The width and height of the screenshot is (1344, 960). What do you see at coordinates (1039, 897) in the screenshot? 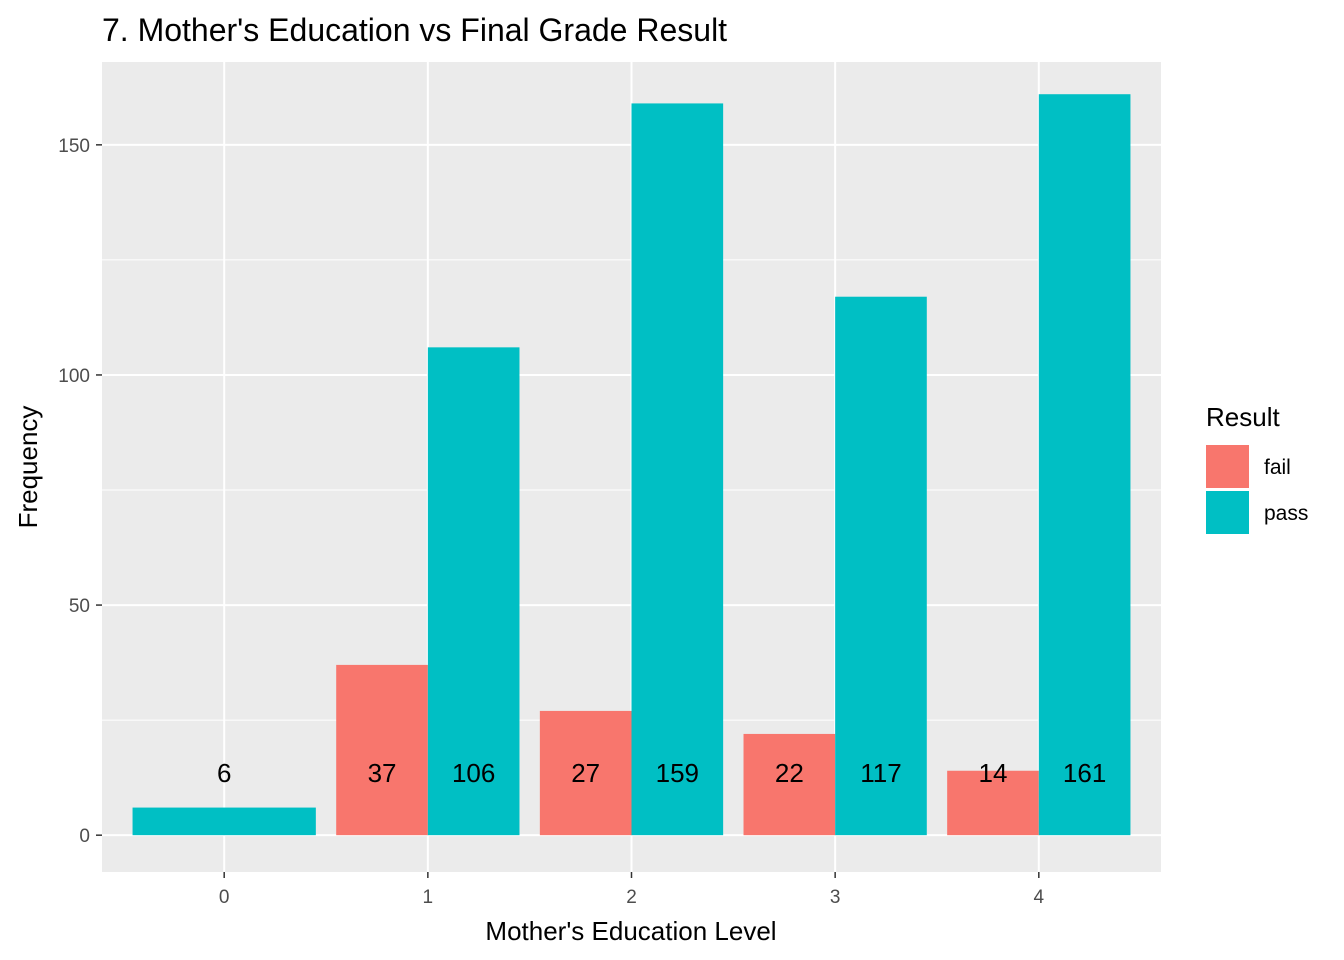
I see `x-tick-label: 4` at bounding box center [1039, 897].